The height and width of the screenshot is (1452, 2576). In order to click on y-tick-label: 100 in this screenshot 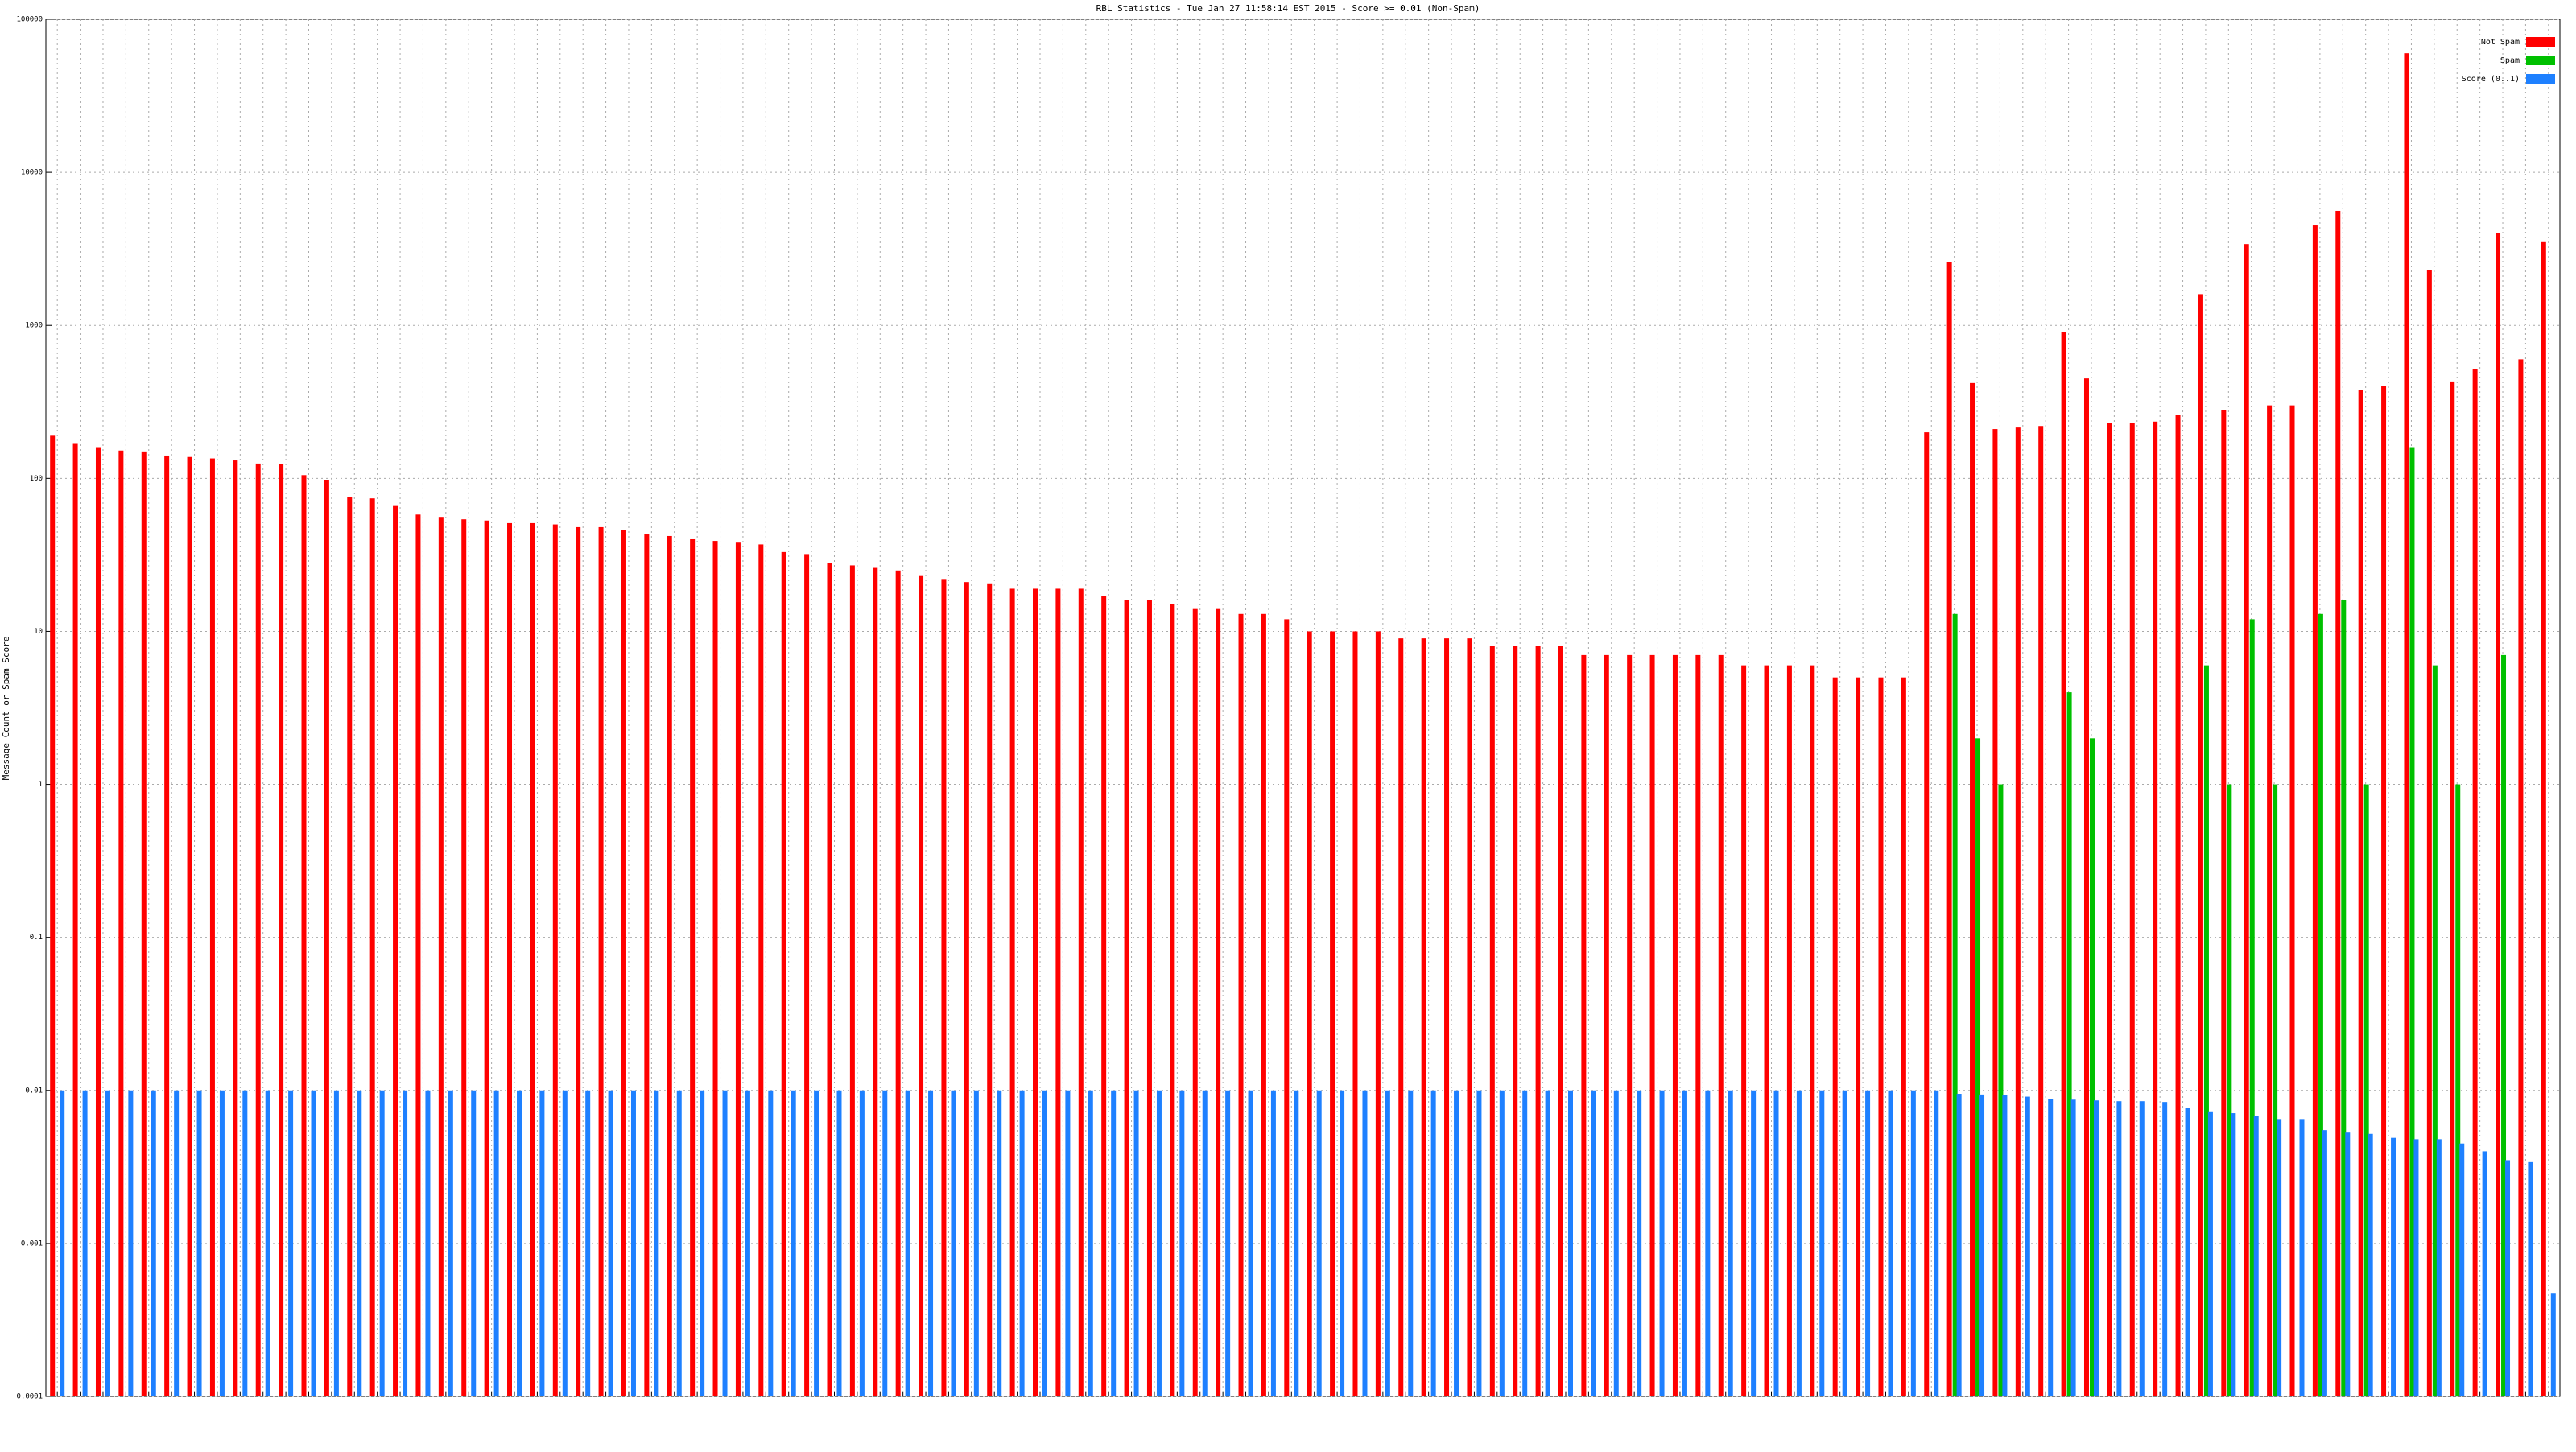, I will do `click(36, 479)`.